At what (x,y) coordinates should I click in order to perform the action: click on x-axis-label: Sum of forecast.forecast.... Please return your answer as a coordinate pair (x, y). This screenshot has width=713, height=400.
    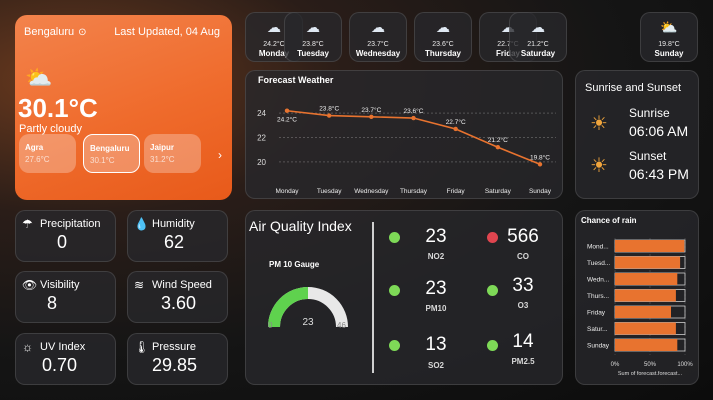
    Looking at the image, I should click on (650, 374).